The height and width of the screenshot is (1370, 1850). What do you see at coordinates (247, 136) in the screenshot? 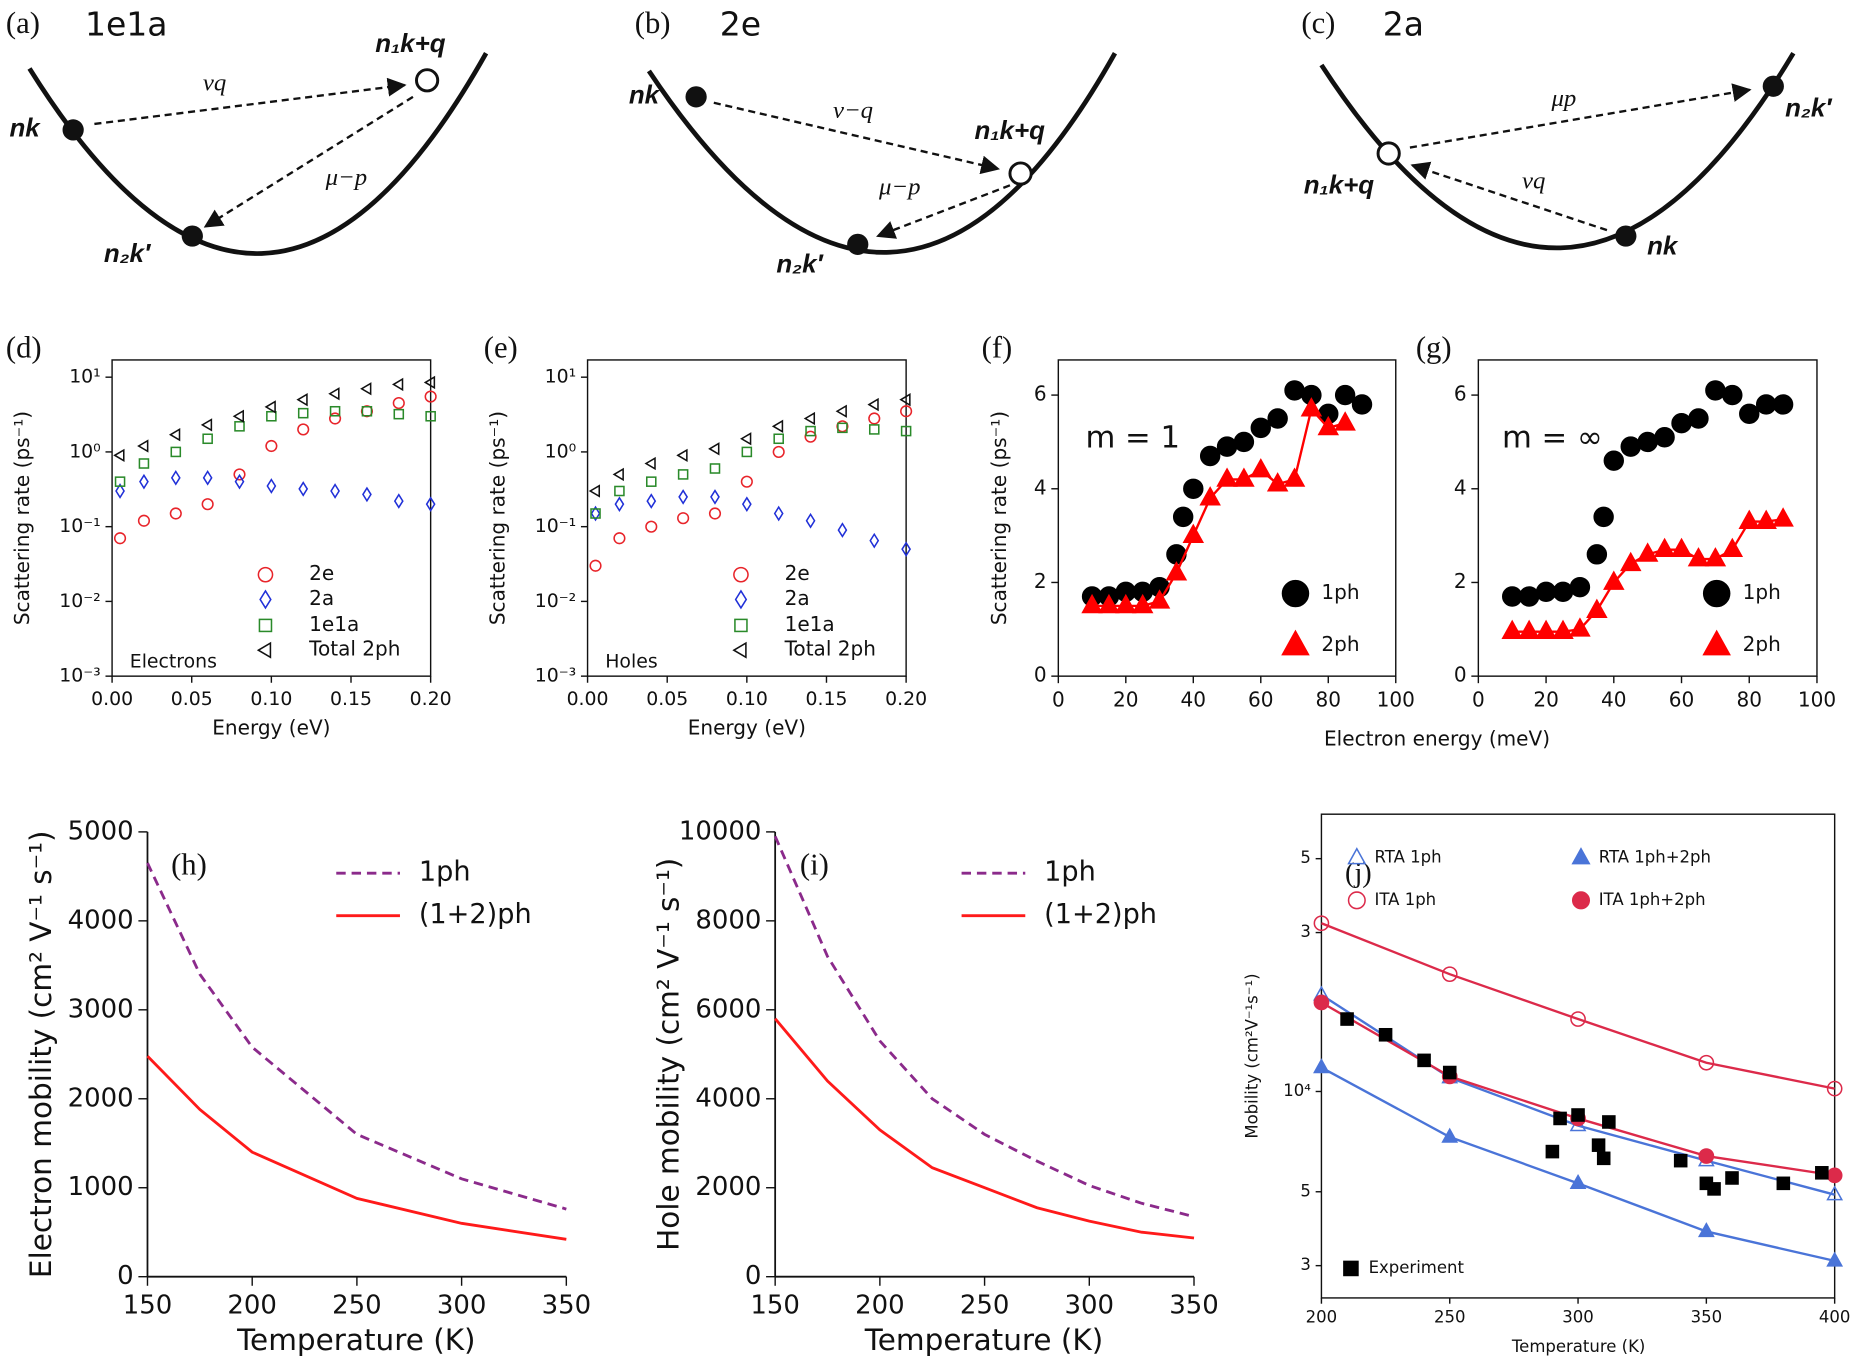
I see `diagram-a: (a) 1e1a nk n₁k+q n₂k′ νq μ−p` at bounding box center [247, 136].